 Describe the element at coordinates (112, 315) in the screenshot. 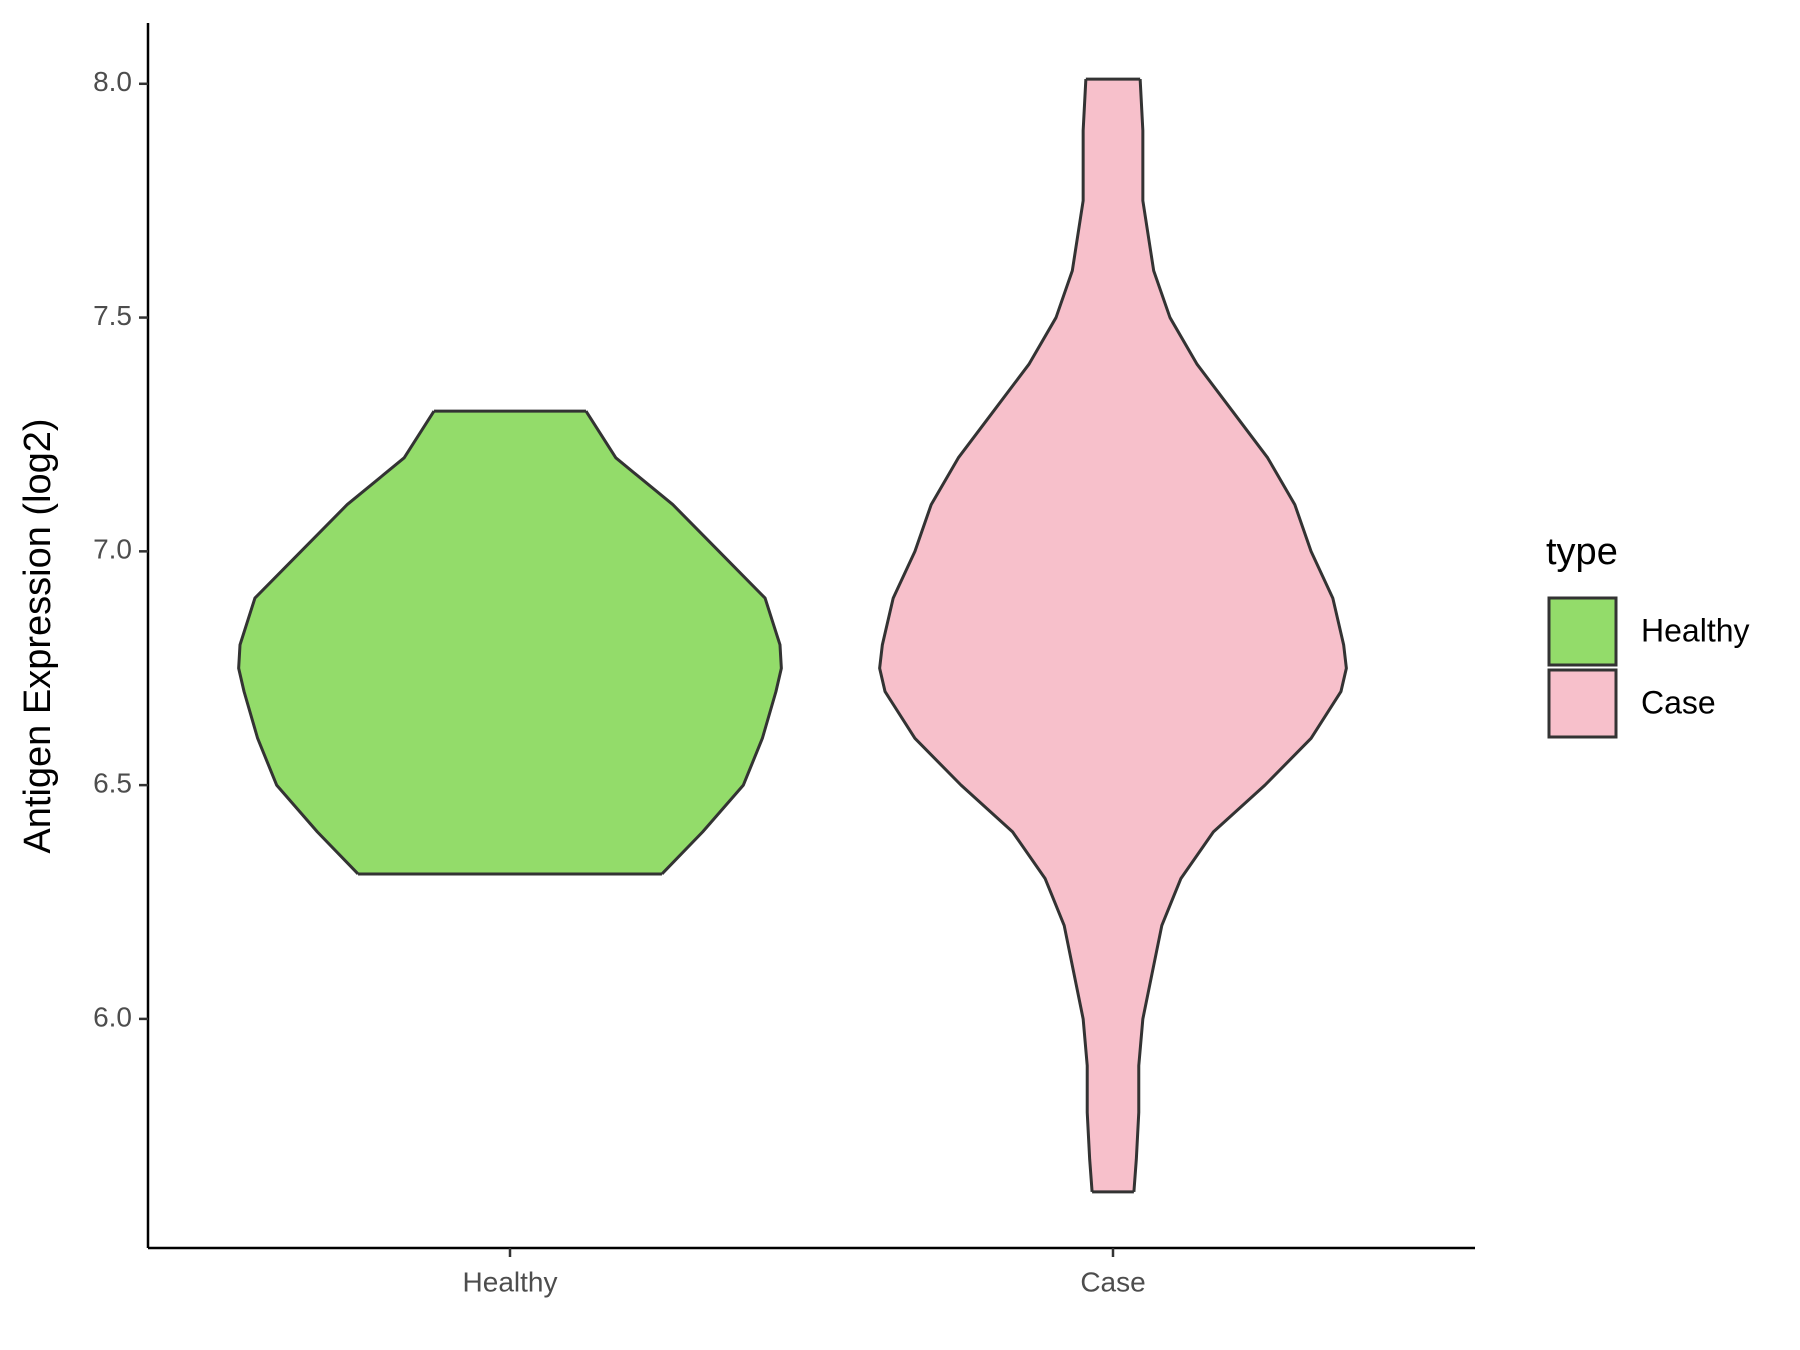

I see `y-tick-label: 7.5` at that location.